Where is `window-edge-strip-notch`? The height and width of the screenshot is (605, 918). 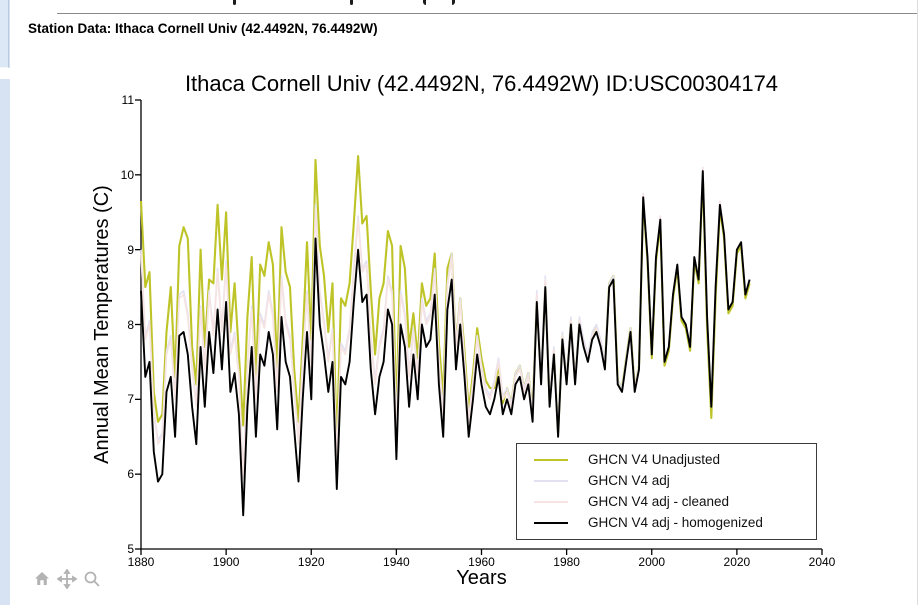
window-edge-strip-notch is located at coordinates (5, 73).